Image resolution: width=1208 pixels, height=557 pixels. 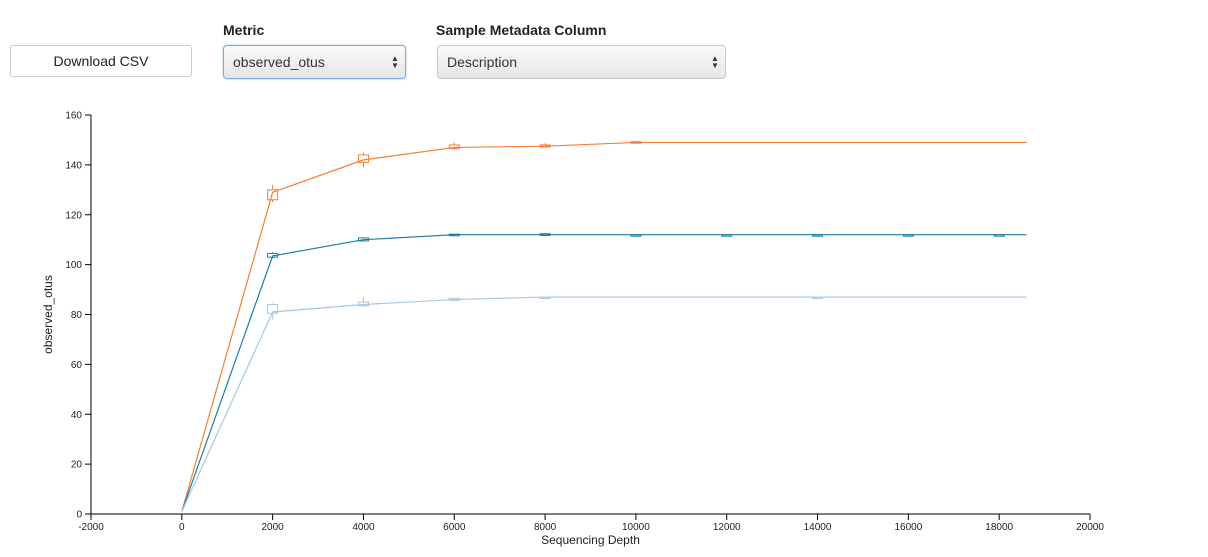 I want to click on x-tick-label: 2000, so click(x=273, y=527).